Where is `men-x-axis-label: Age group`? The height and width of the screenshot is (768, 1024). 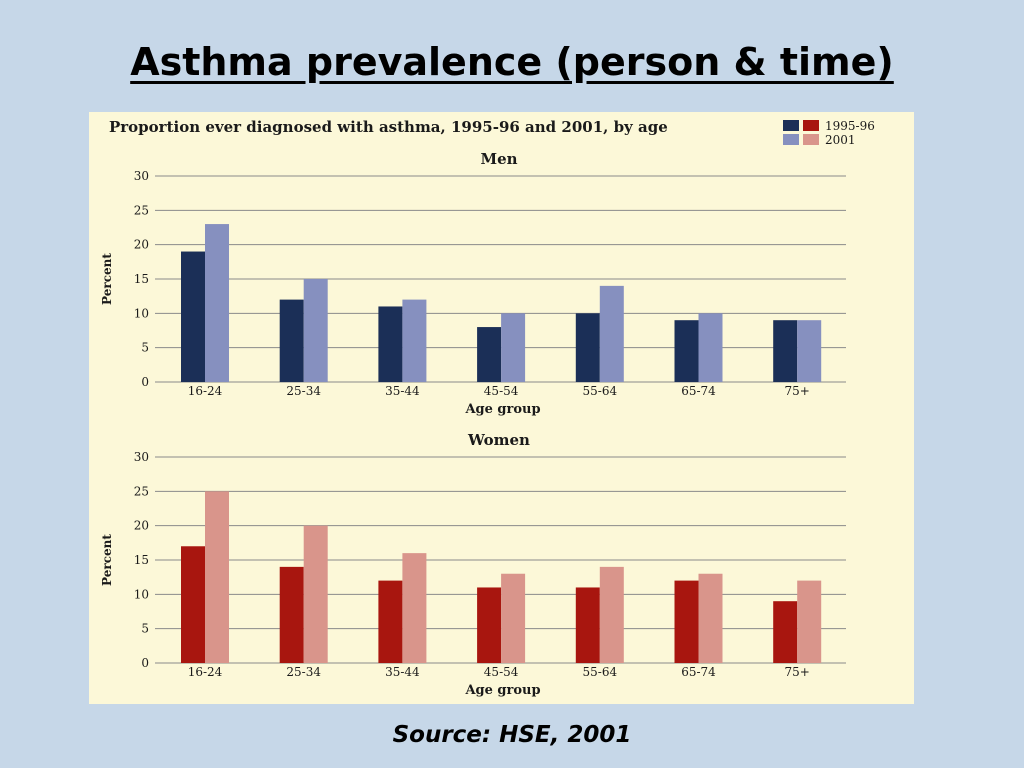
men-x-axis-label: Age group is located at coordinates (502, 409).